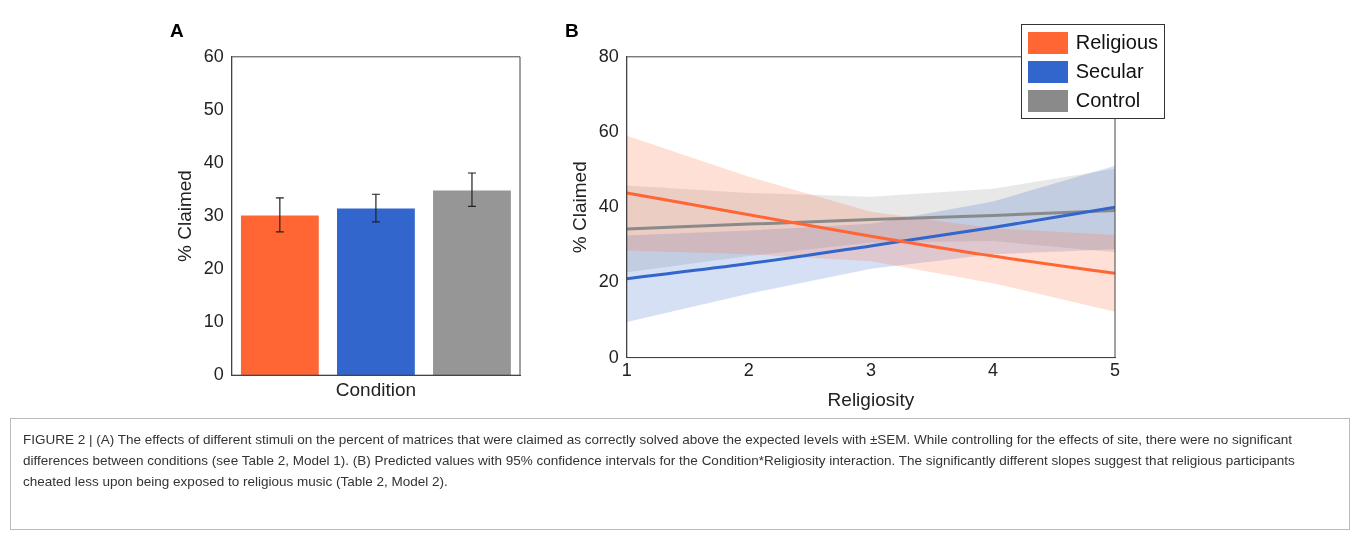 Image resolution: width=1360 pixels, height=548 pixels. I want to click on x-axis-title: Condition, so click(376, 389).